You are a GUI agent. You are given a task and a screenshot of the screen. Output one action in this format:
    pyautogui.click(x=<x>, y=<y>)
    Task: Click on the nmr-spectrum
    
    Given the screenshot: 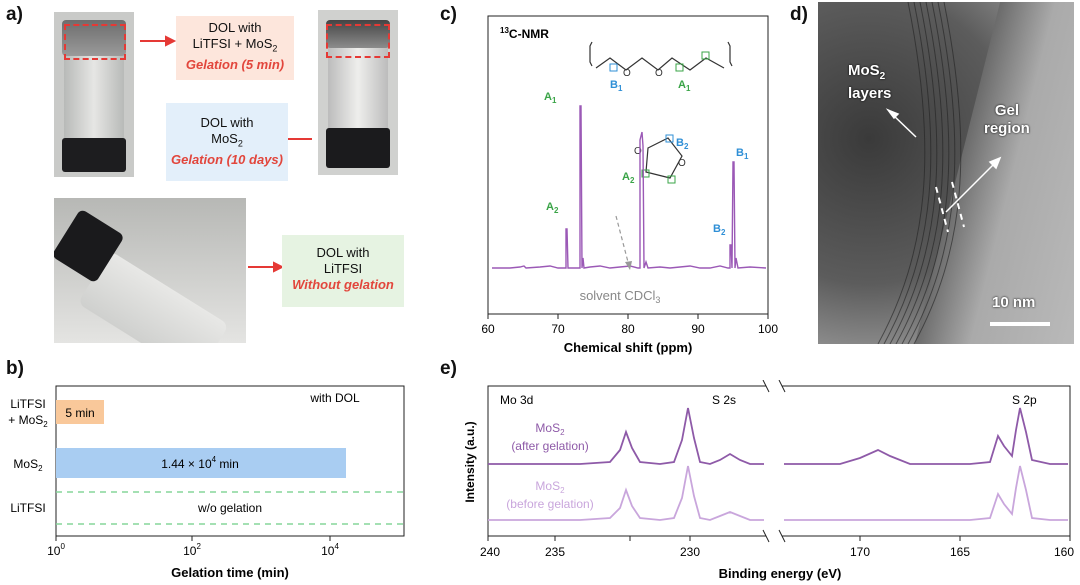 What is the action you would take?
    pyautogui.click(x=629, y=187)
    